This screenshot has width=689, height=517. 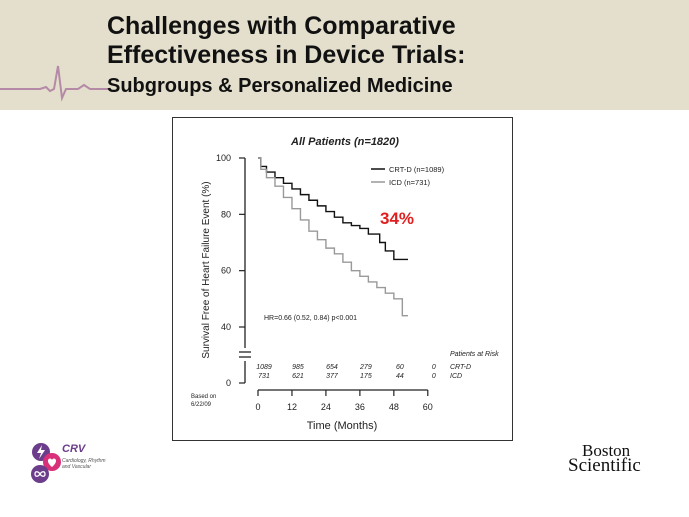 I want to click on series-icd-line, so click(x=333, y=237).